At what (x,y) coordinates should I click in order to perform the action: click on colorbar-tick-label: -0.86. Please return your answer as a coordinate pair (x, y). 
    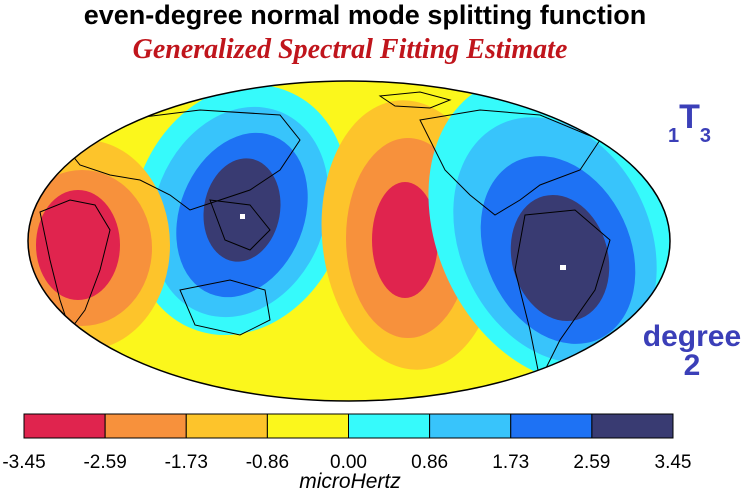
    Looking at the image, I should click on (267, 462).